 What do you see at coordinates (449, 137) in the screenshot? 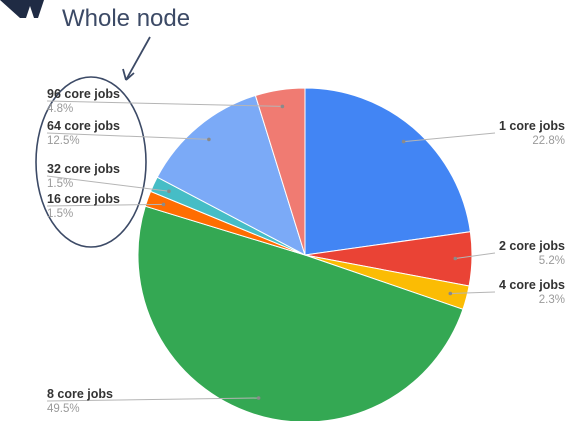
I see `leader-line-1-core-jobs` at bounding box center [449, 137].